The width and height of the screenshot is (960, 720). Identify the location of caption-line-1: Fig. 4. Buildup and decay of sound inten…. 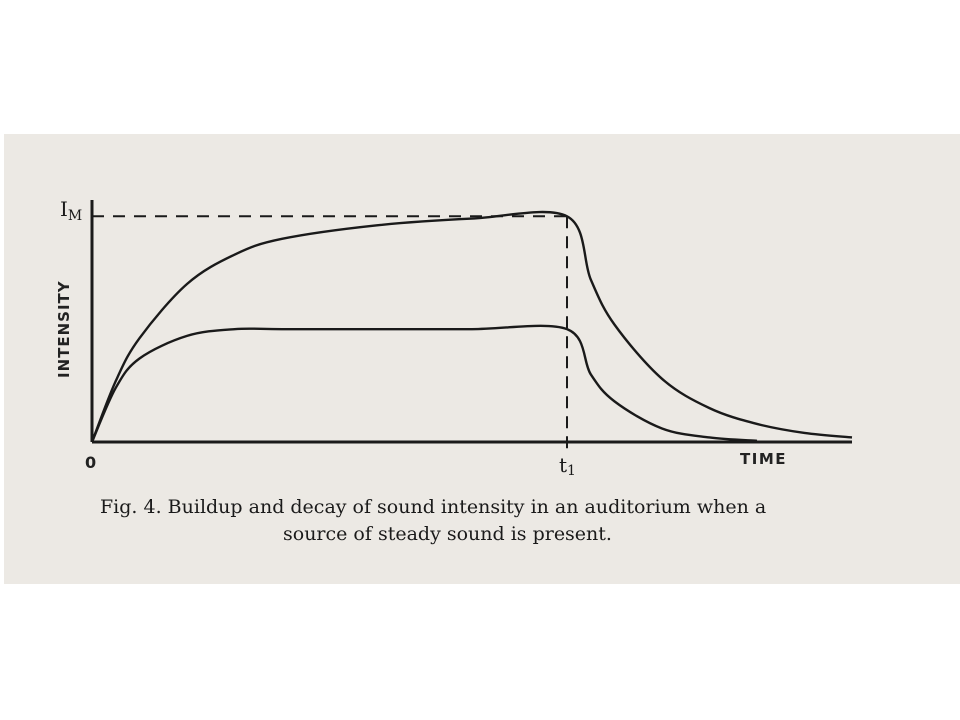
(433, 507).